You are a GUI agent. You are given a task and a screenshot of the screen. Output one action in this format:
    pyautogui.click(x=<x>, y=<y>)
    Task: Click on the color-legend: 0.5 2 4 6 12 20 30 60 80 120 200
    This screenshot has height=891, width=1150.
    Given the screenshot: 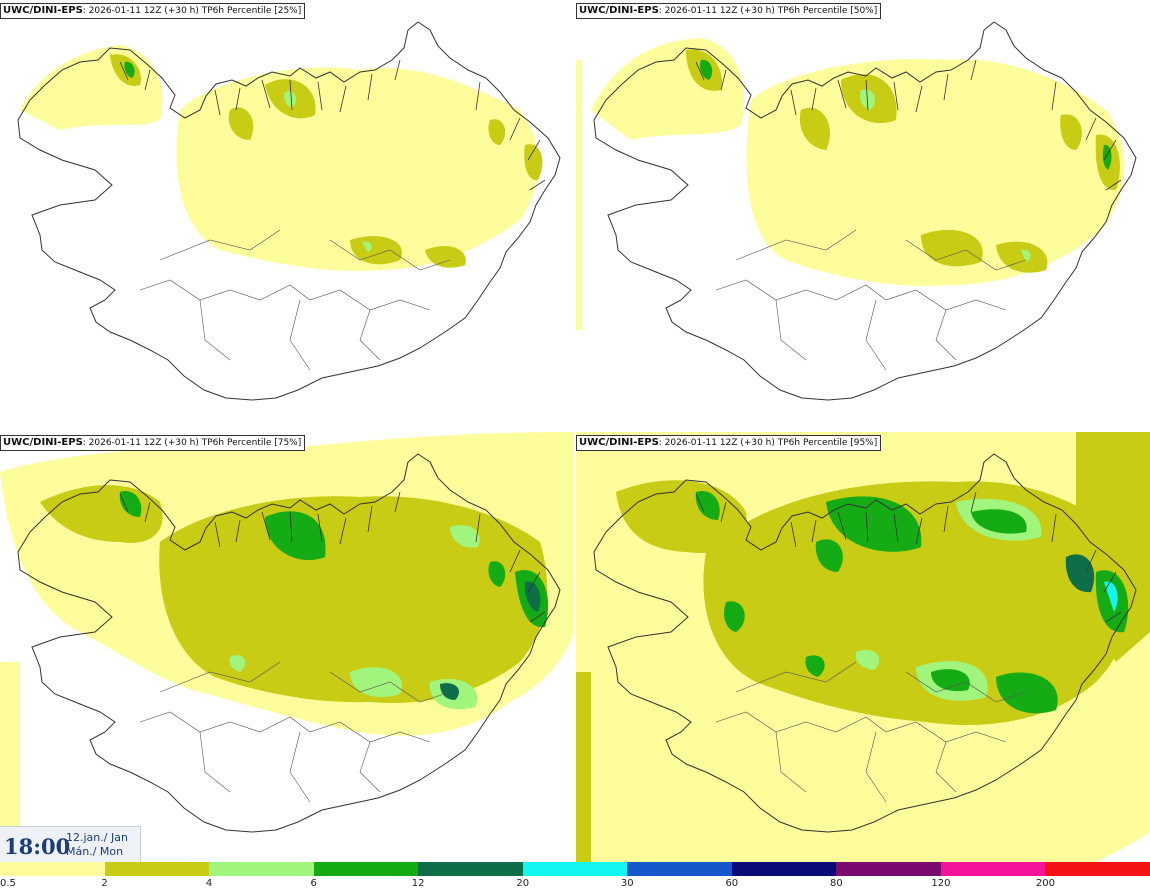 What is the action you would take?
    pyautogui.click(x=575, y=876)
    